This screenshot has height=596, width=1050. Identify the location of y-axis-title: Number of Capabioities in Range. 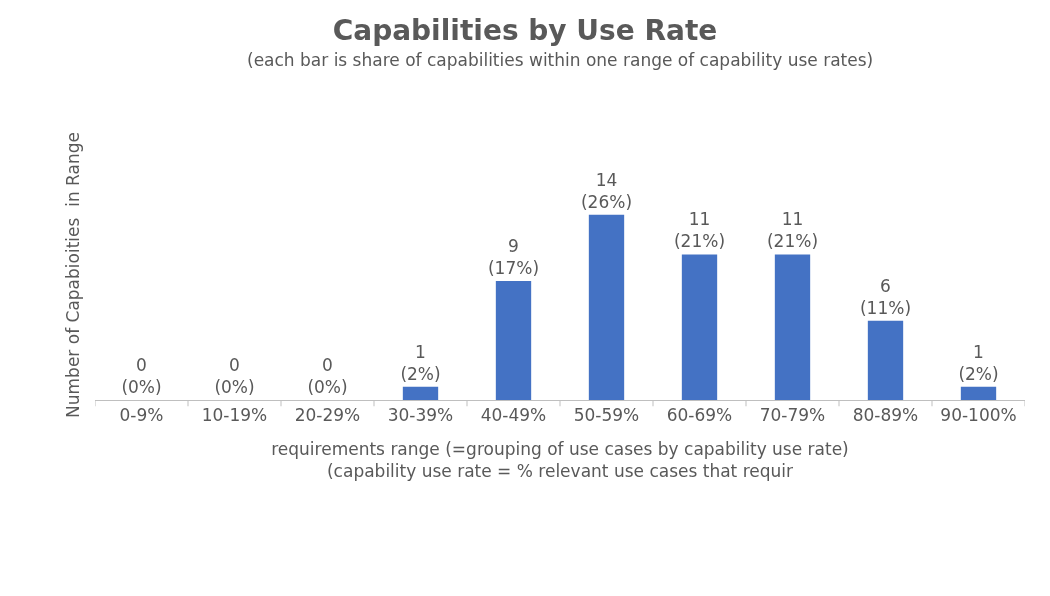
(72, 275).